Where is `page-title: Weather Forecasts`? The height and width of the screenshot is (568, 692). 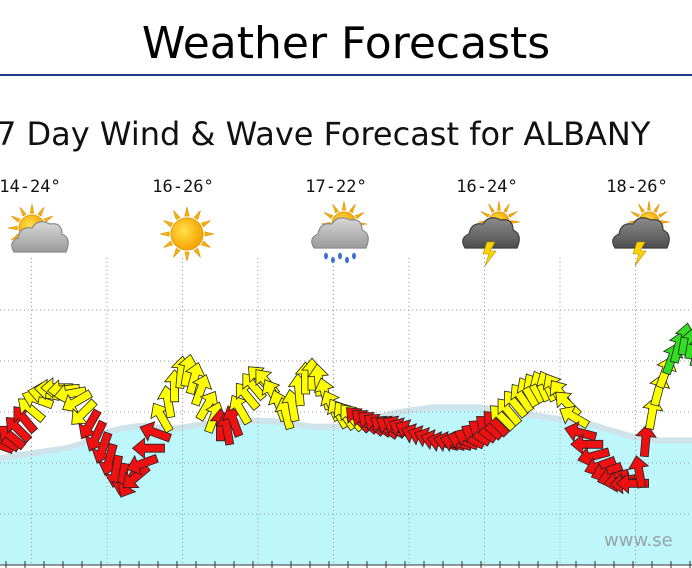
page-title: Weather Forecasts is located at coordinates (346, 43).